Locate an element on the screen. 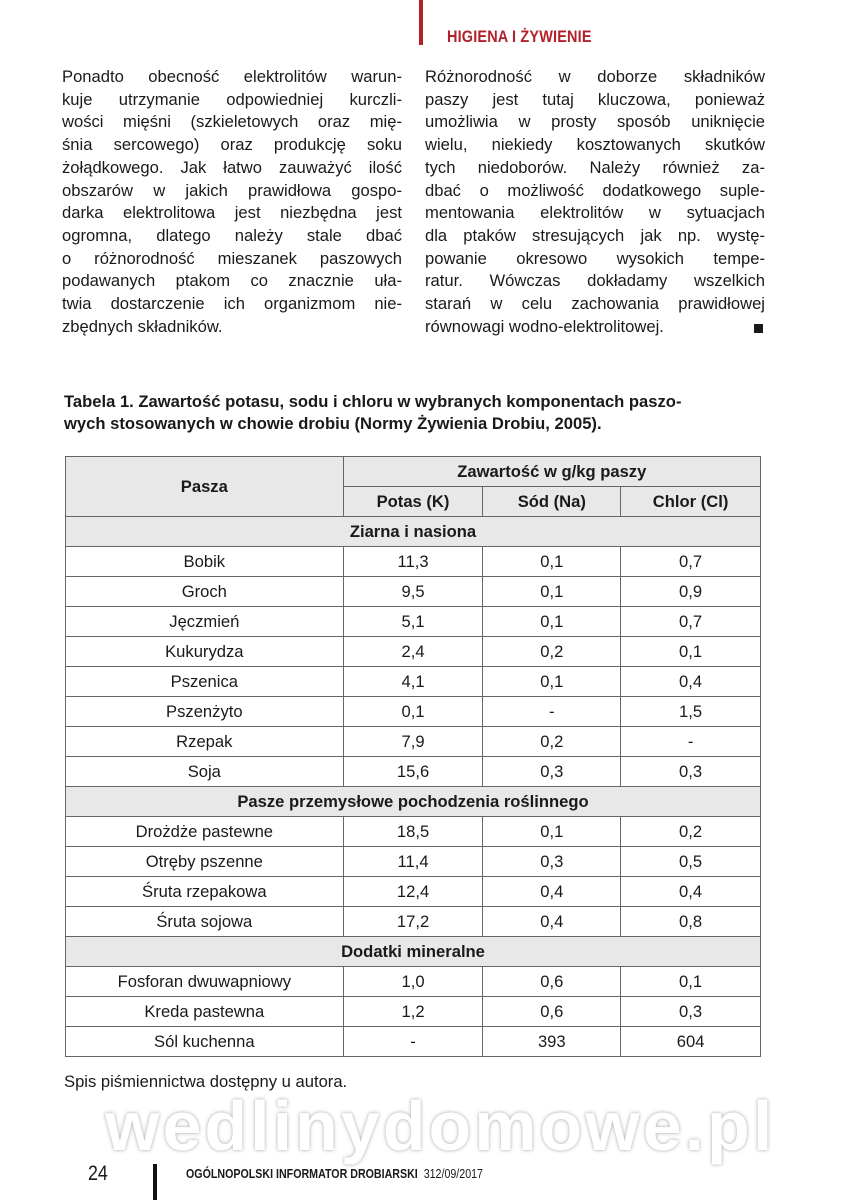 The width and height of the screenshot is (843, 1200). section-marker-bar is located at coordinates (421, 22).